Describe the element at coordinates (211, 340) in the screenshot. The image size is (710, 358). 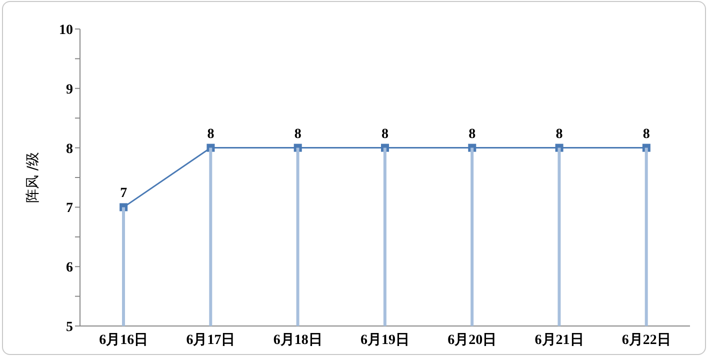
I see `x-tick-label: 6月17日` at that location.